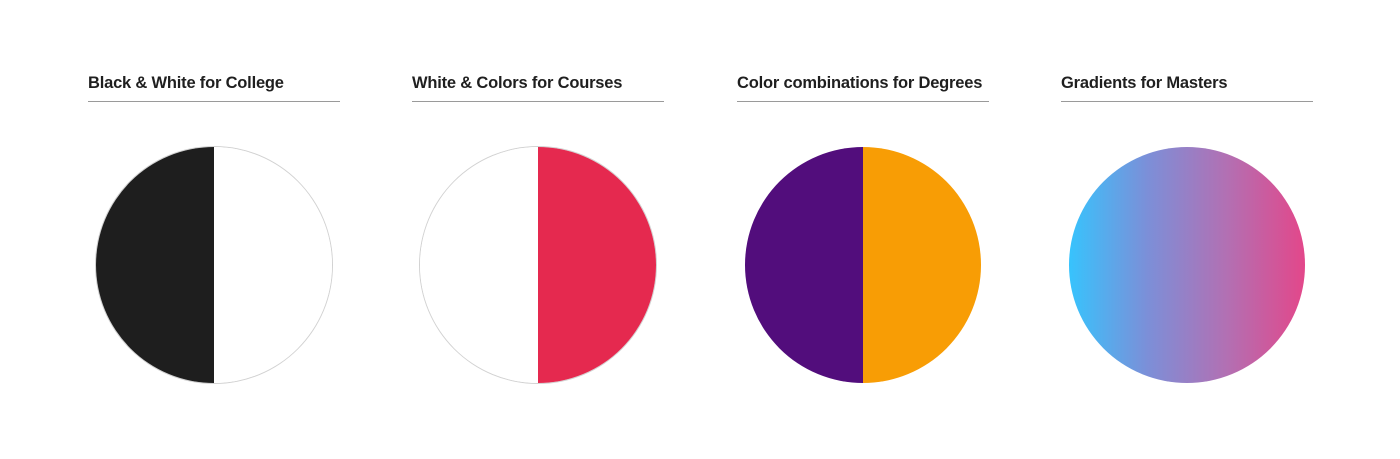 Image resolution: width=1400 pixels, height=459 pixels. I want to click on panel-heading: Gradients for Masters, so click(1144, 83).